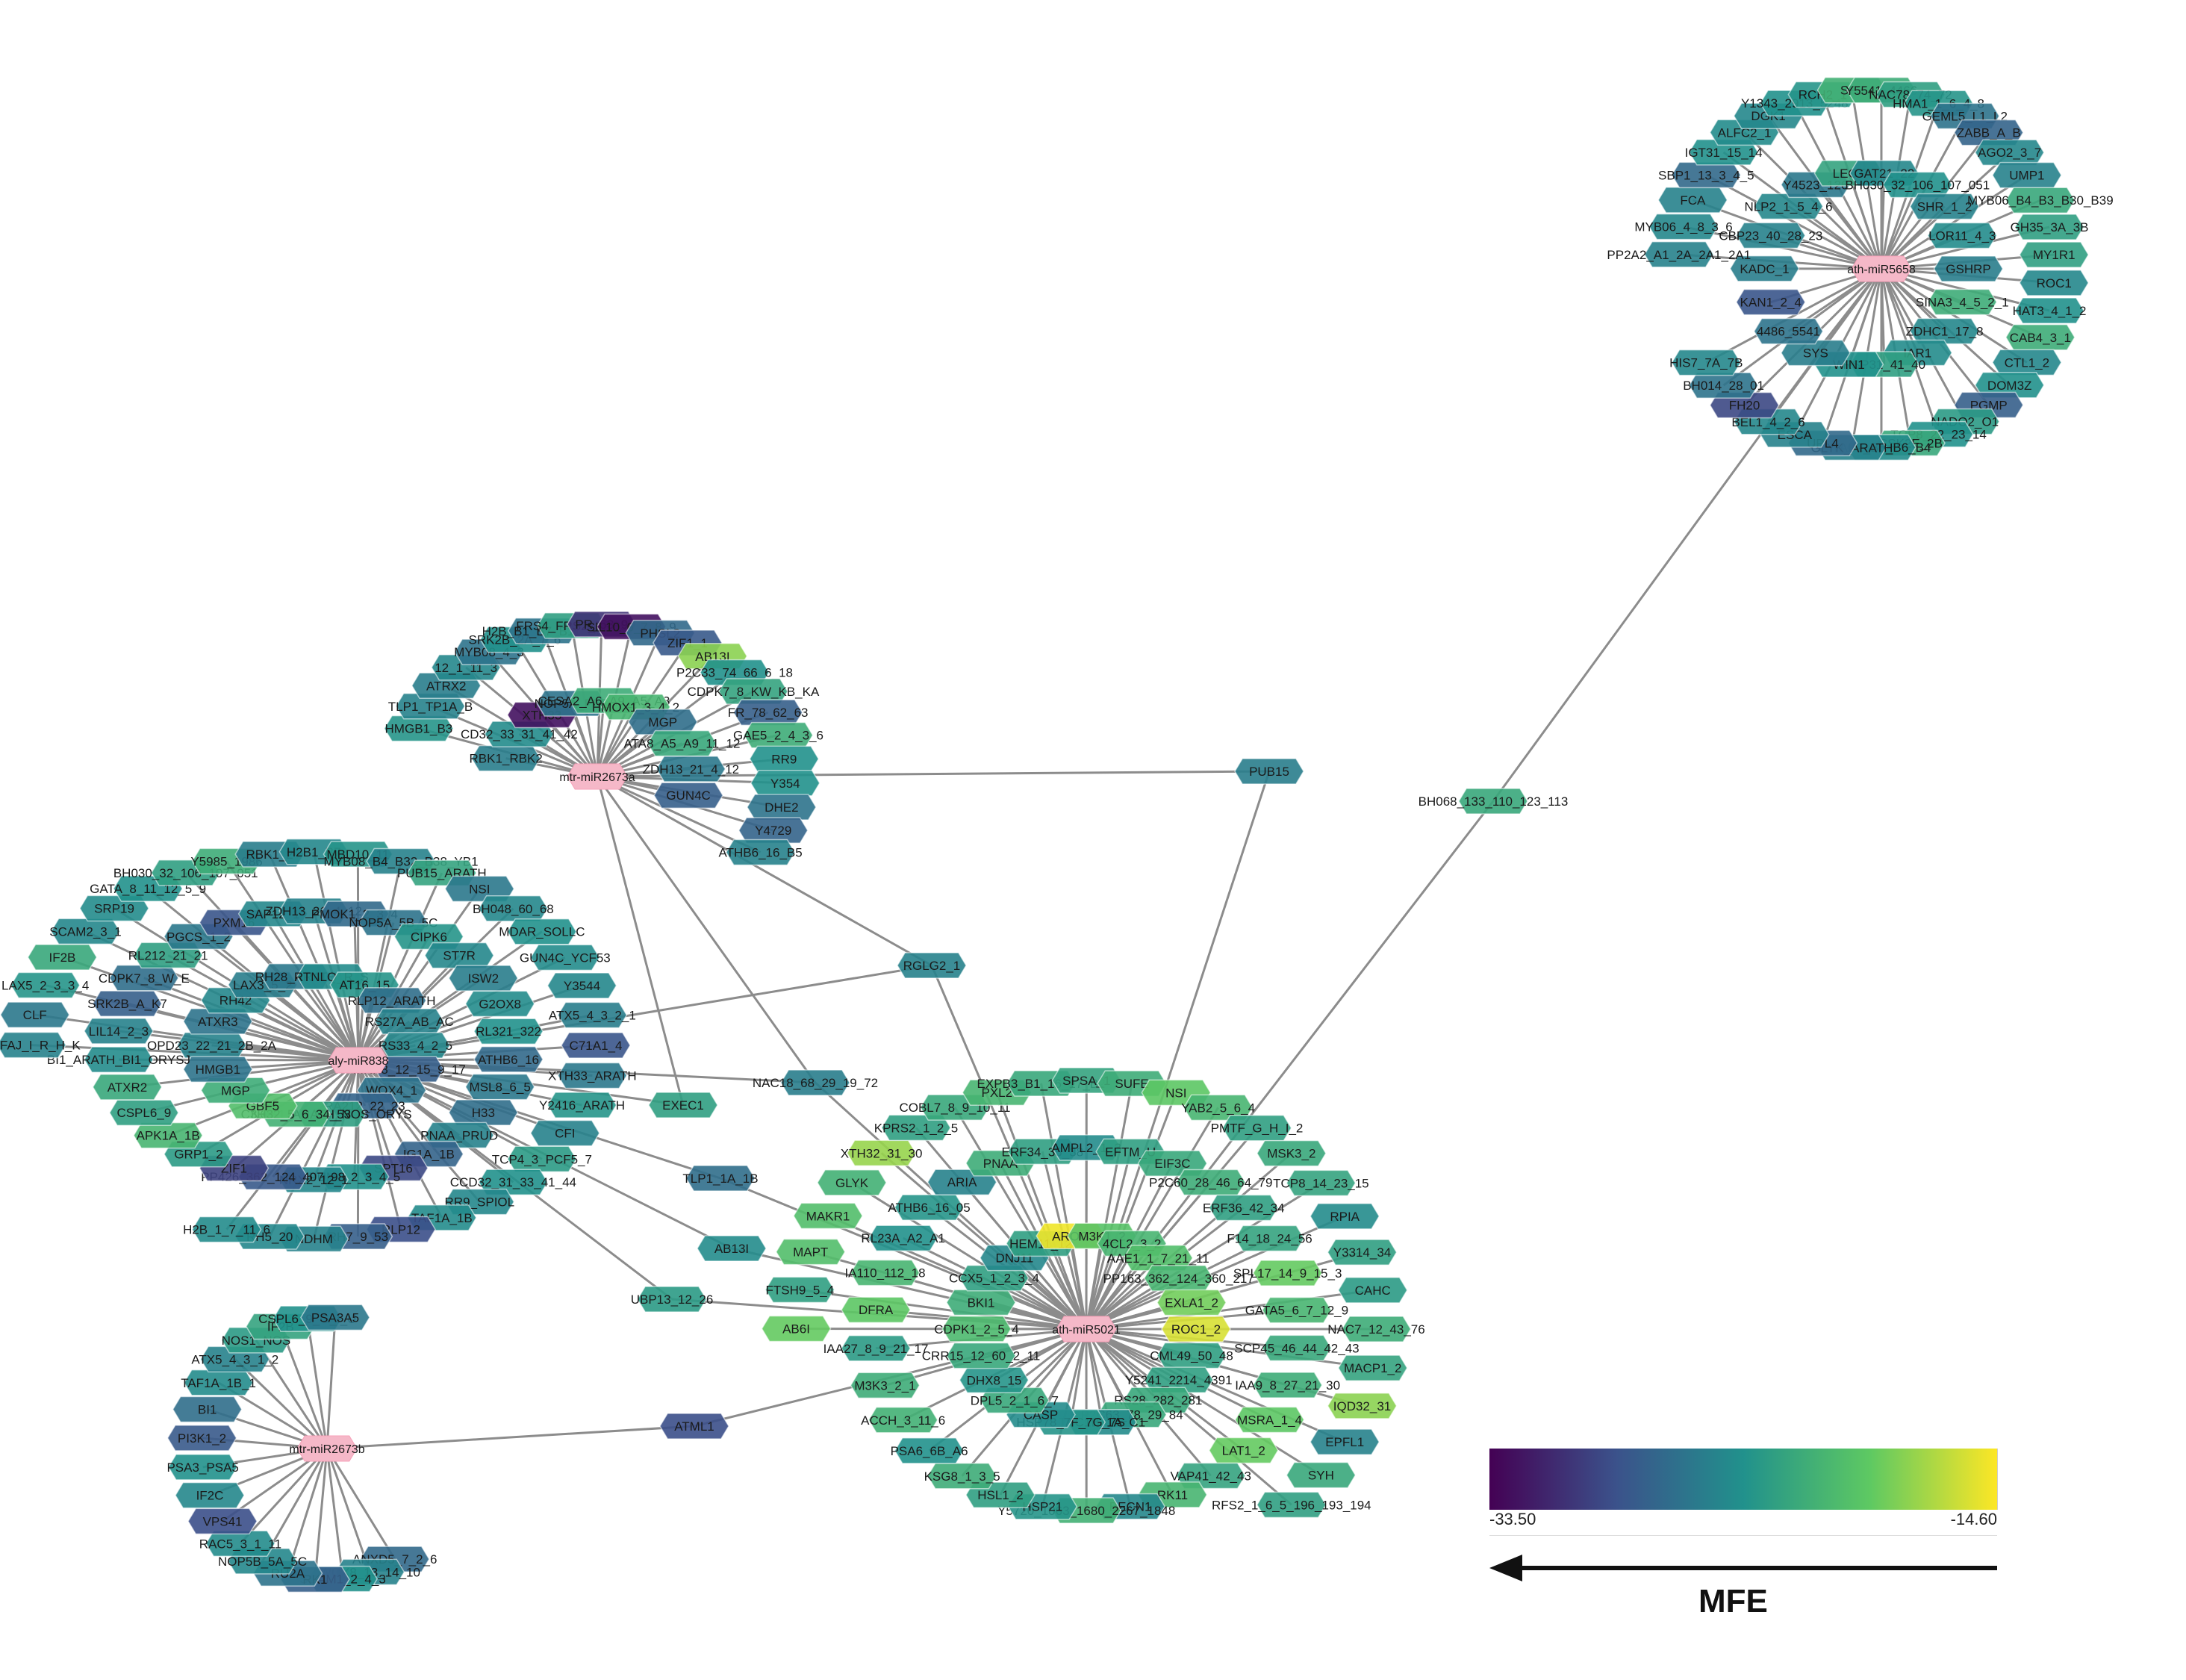  What do you see at coordinates (119, 1031) in the screenshot?
I see `gene-node-lil14-2-3: LIL14_2_3` at bounding box center [119, 1031].